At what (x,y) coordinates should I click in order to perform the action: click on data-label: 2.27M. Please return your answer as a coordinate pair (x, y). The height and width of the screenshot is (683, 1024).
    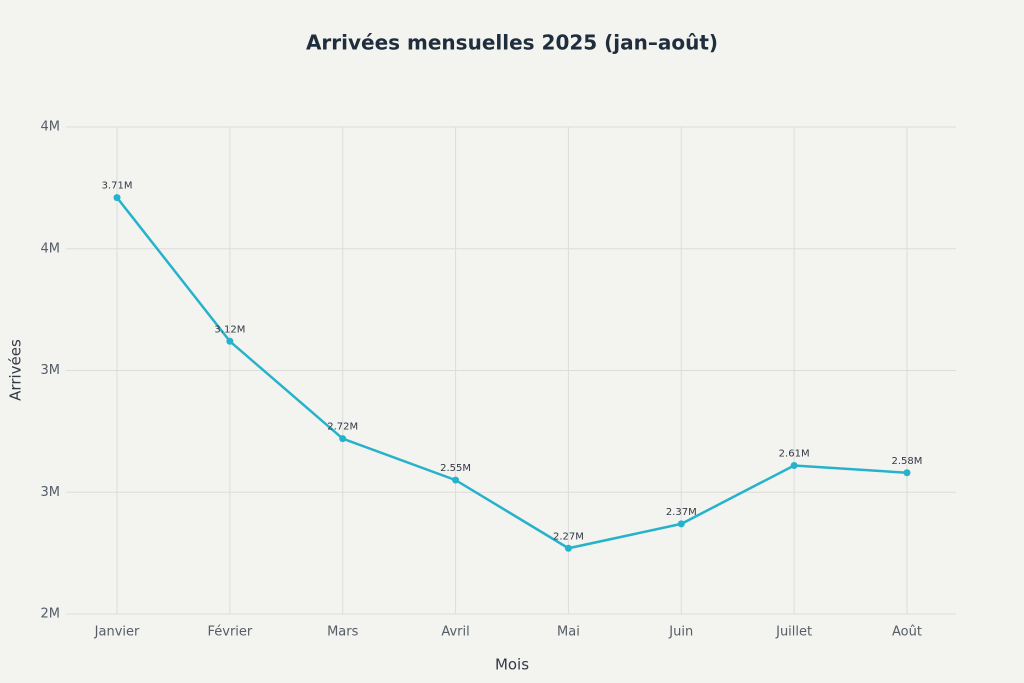
    Looking at the image, I should click on (568, 536).